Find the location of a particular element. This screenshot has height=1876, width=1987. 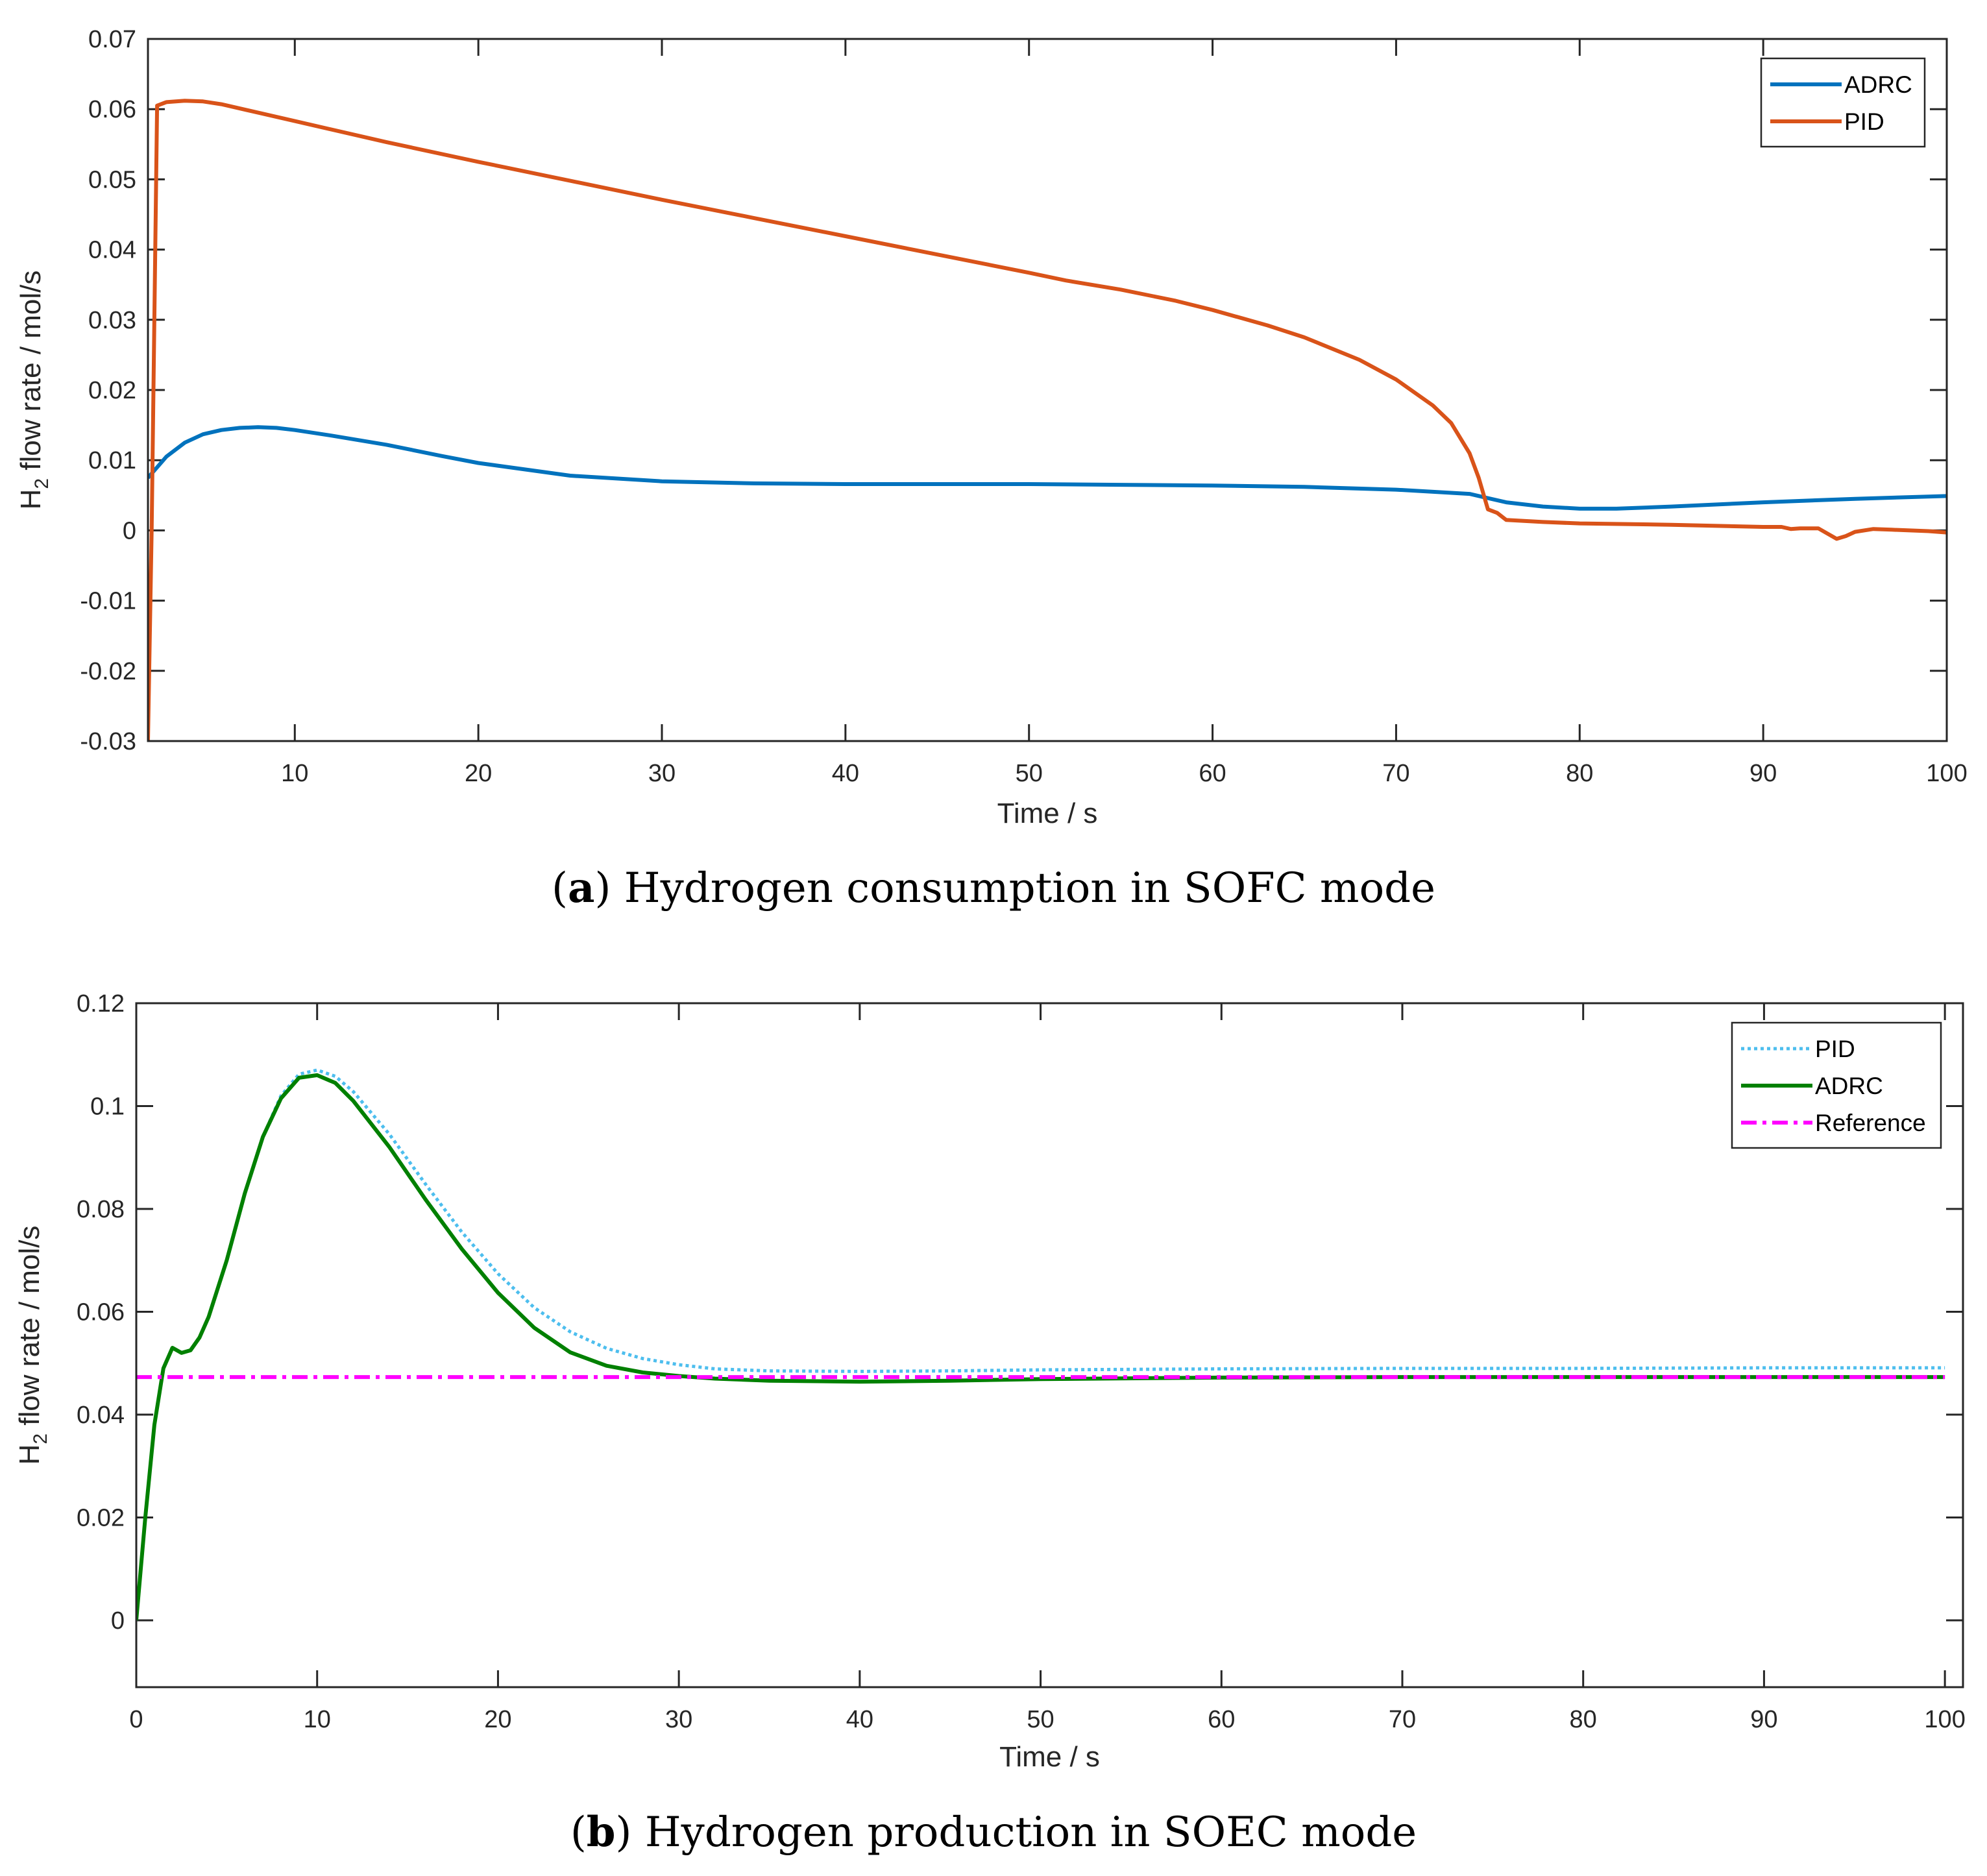

panel-b-y-axis-label: H2 flow rate / mol/s is located at coordinates (32, 1345).